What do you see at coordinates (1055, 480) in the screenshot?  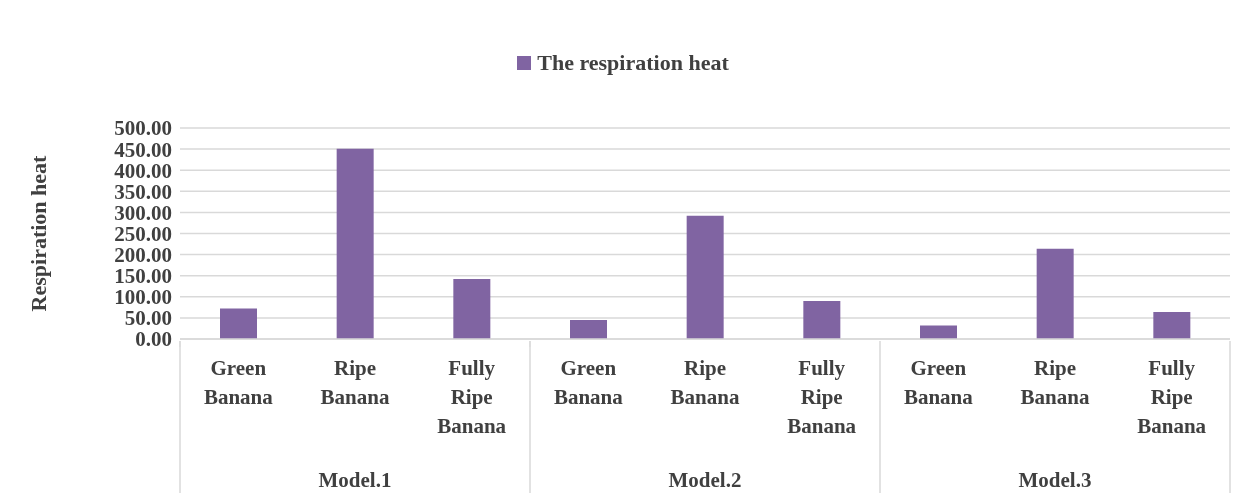 I see `text: Model.3` at bounding box center [1055, 480].